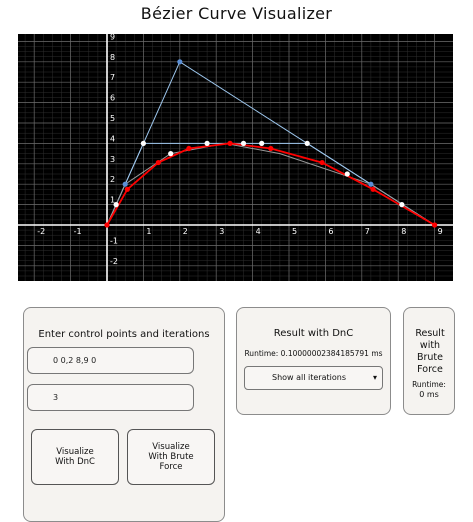 The height and width of the screenshot is (522, 473). I want to click on dnc-runtime: Runtime: 0.10000002384185791 ms, so click(313, 353).